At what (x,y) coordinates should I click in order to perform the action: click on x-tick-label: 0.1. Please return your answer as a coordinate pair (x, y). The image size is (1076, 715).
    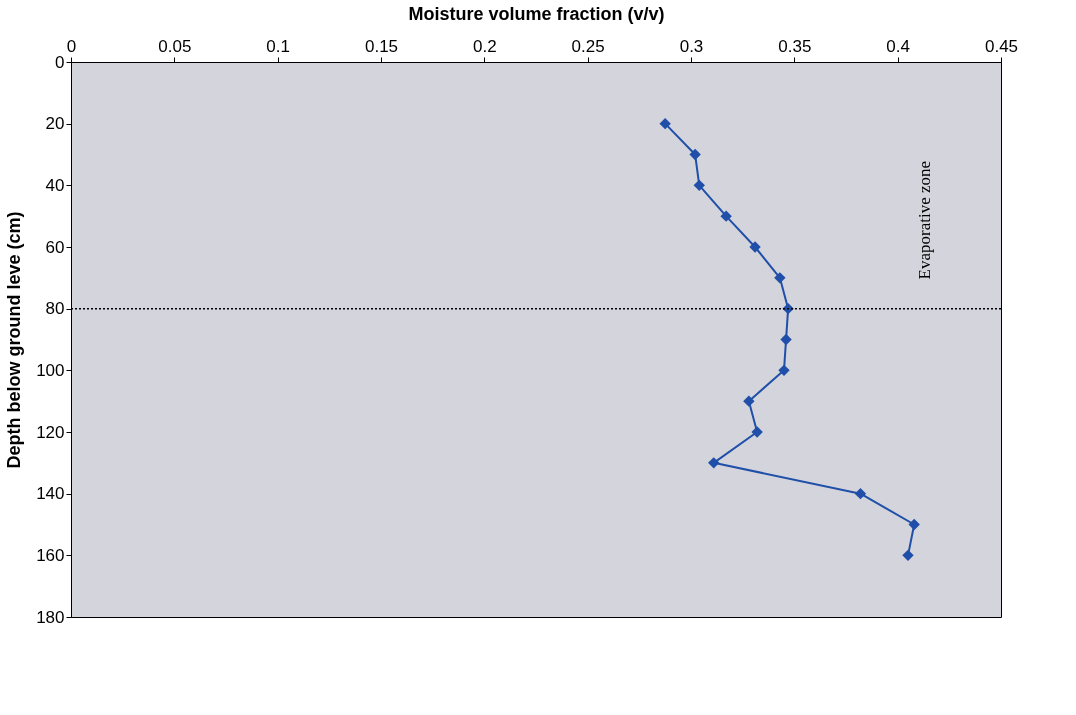
    Looking at the image, I should click on (278, 46).